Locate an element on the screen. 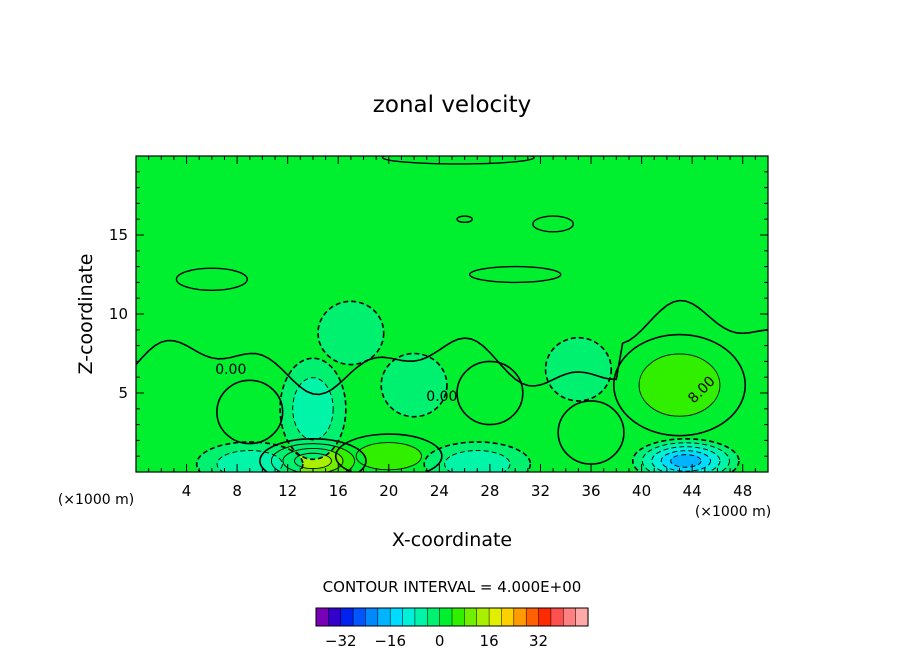 The width and height of the screenshot is (904, 654). y-axis-label: Z-coordinate is located at coordinates (86, 314).